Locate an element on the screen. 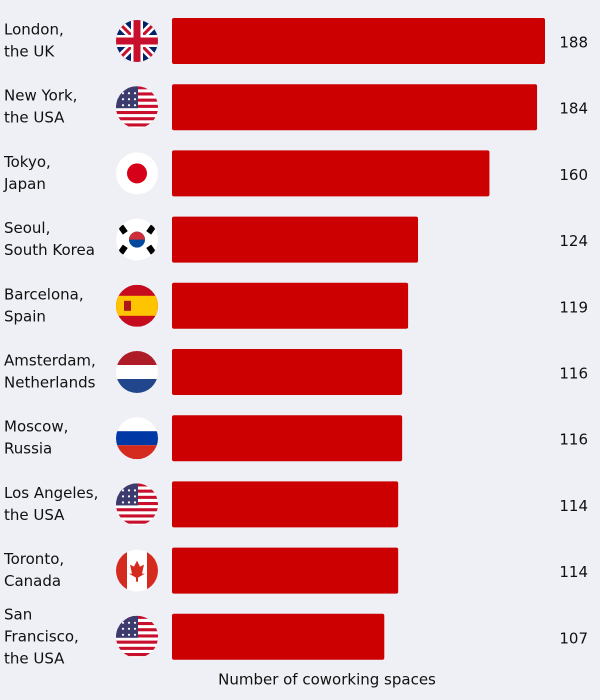  category-label: New York, is located at coordinates (40, 96).